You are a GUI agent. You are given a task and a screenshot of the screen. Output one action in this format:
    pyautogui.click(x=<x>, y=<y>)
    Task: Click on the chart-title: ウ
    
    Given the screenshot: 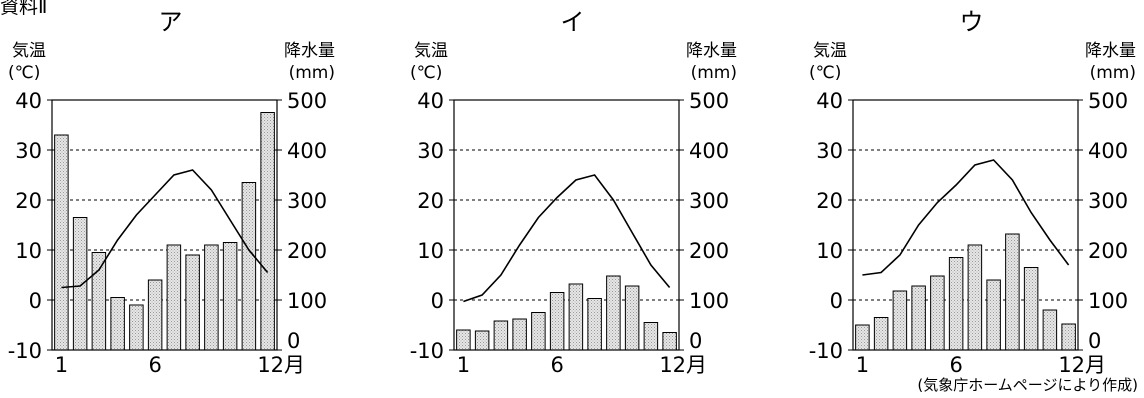 What is the action you would take?
    pyautogui.click(x=972, y=22)
    